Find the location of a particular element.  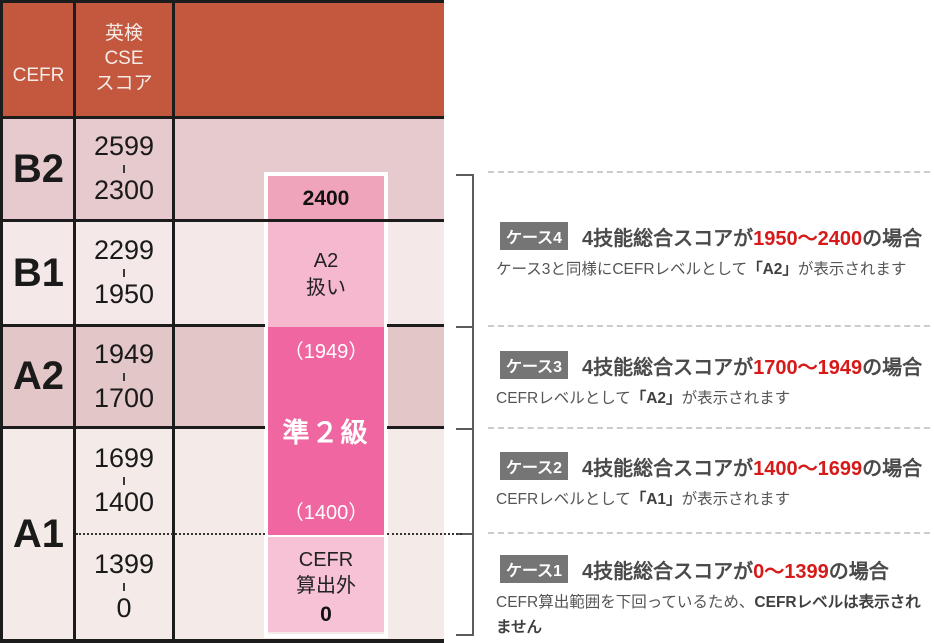

case1-heading: 4技能総合スコアが 0〜1399 の場合 is located at coordinates (735, 569).